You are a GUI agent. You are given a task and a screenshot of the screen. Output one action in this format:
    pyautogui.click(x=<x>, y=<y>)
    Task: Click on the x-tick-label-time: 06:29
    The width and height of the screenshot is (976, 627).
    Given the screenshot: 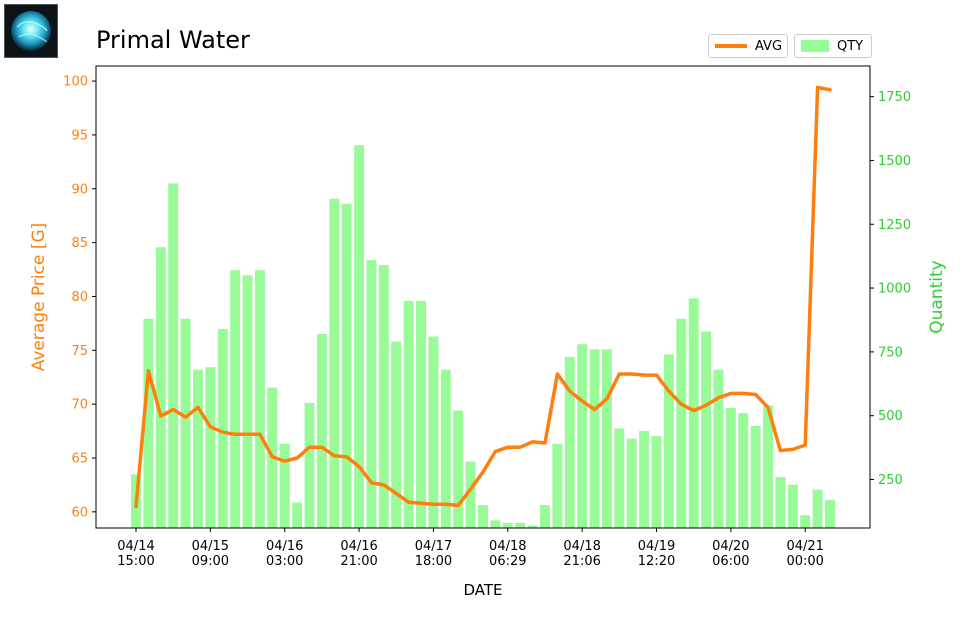 What is the action you would take?
    pyautogui.click(x=507, y=561)
    